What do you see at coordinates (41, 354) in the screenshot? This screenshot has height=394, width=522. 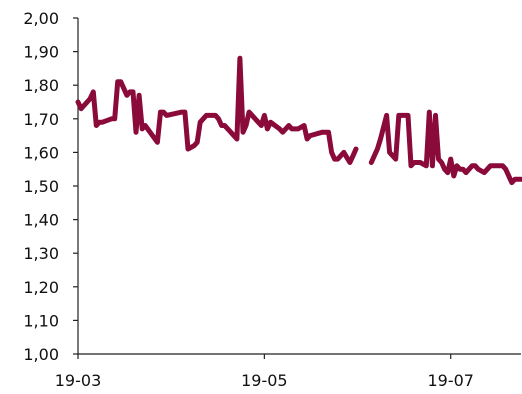 I see `y-tick-label: 1,00` at bounding box center [41, 354].